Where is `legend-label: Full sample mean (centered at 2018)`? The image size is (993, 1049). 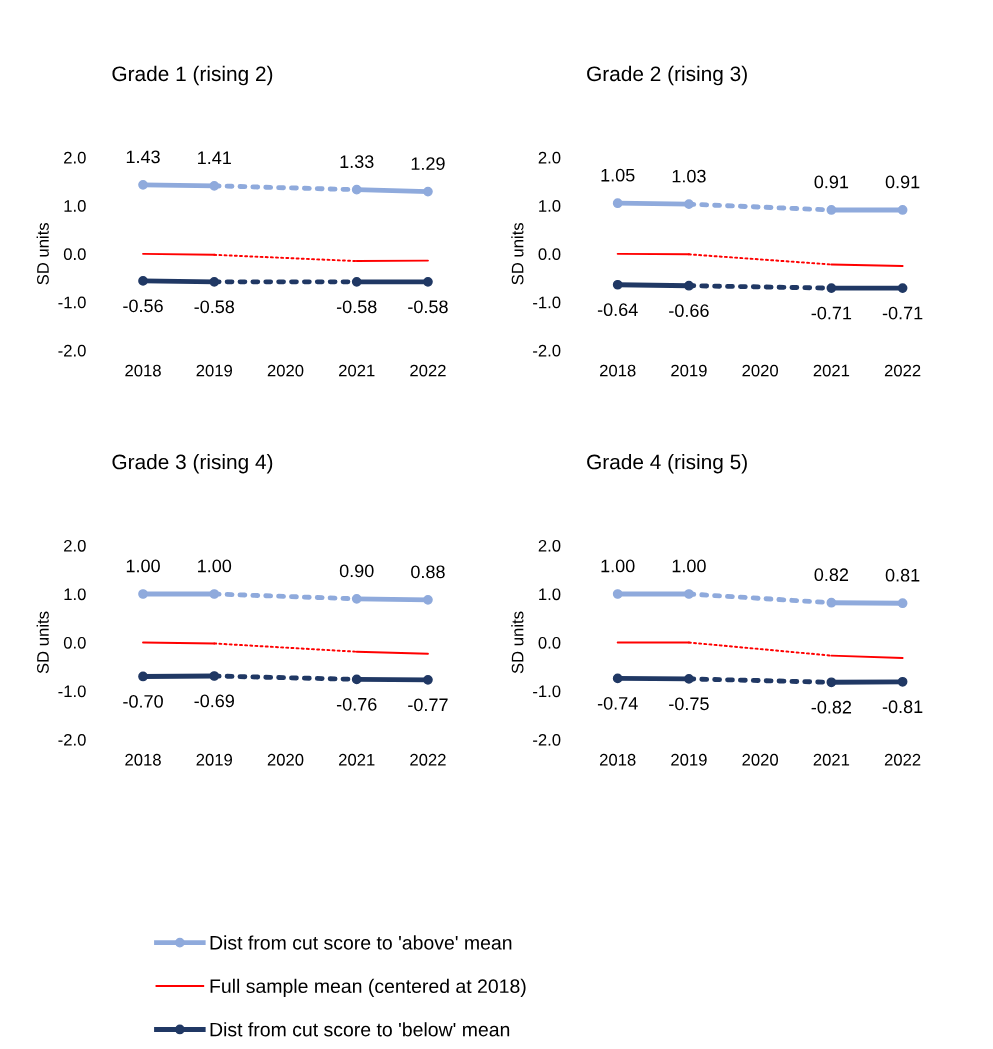 legend-label: Full sample mean (centered at 2018) is located at coordinates (368, 987).